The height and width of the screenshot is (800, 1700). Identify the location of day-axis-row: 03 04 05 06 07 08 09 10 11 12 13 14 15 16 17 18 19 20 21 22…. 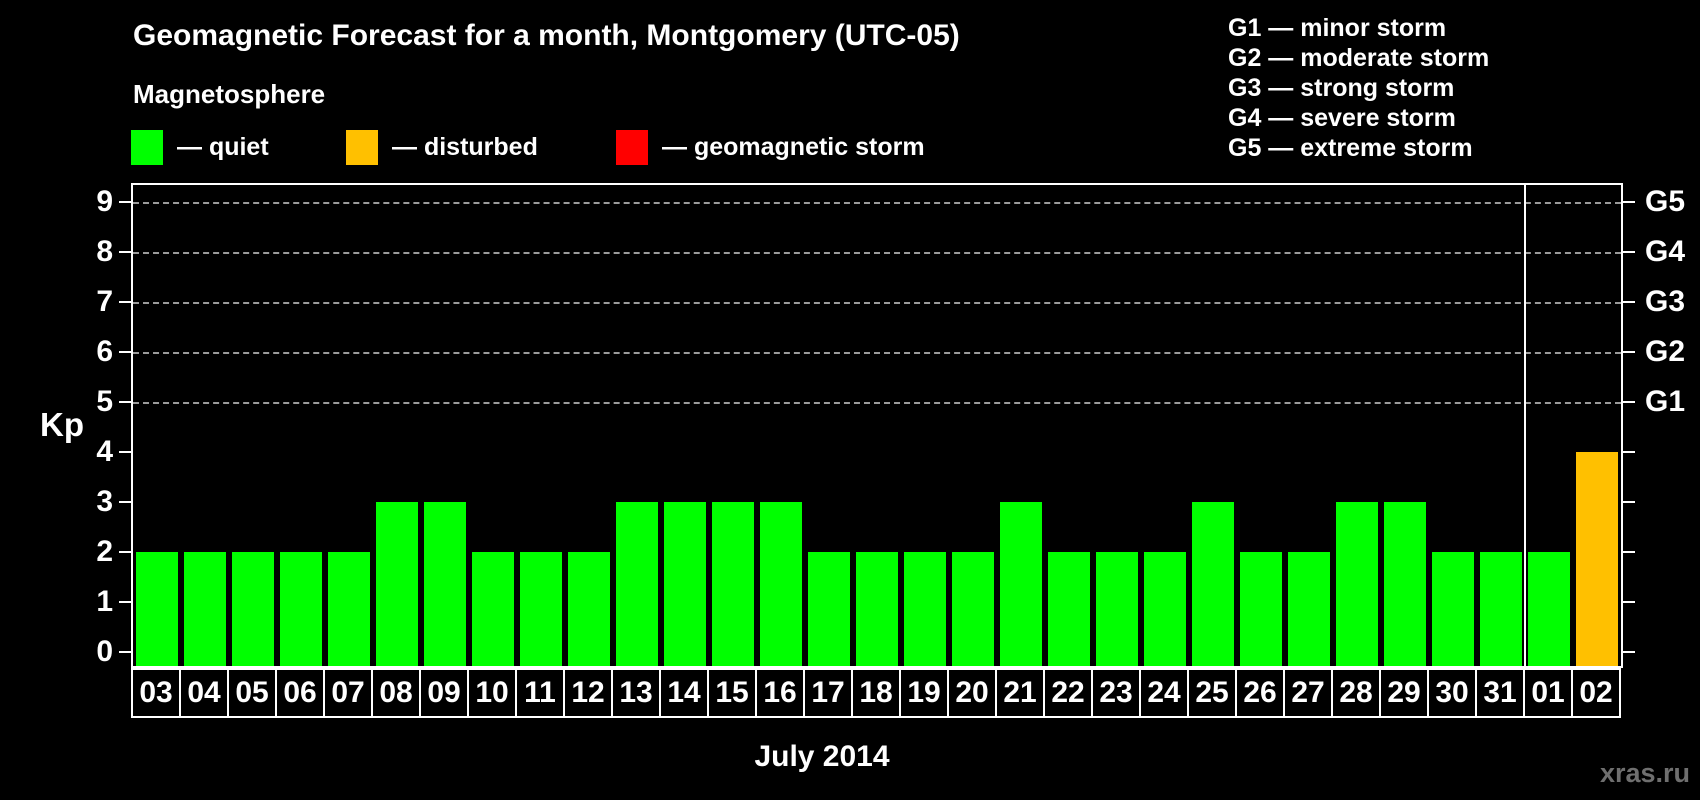
(877, 694).